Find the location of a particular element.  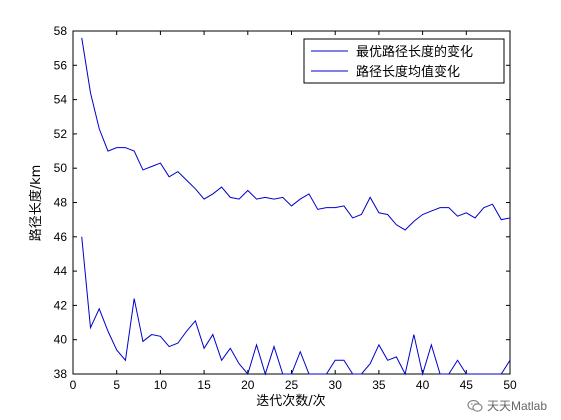

x-axis-label: 迭代次数/次 is located at coordinates (290, 401).